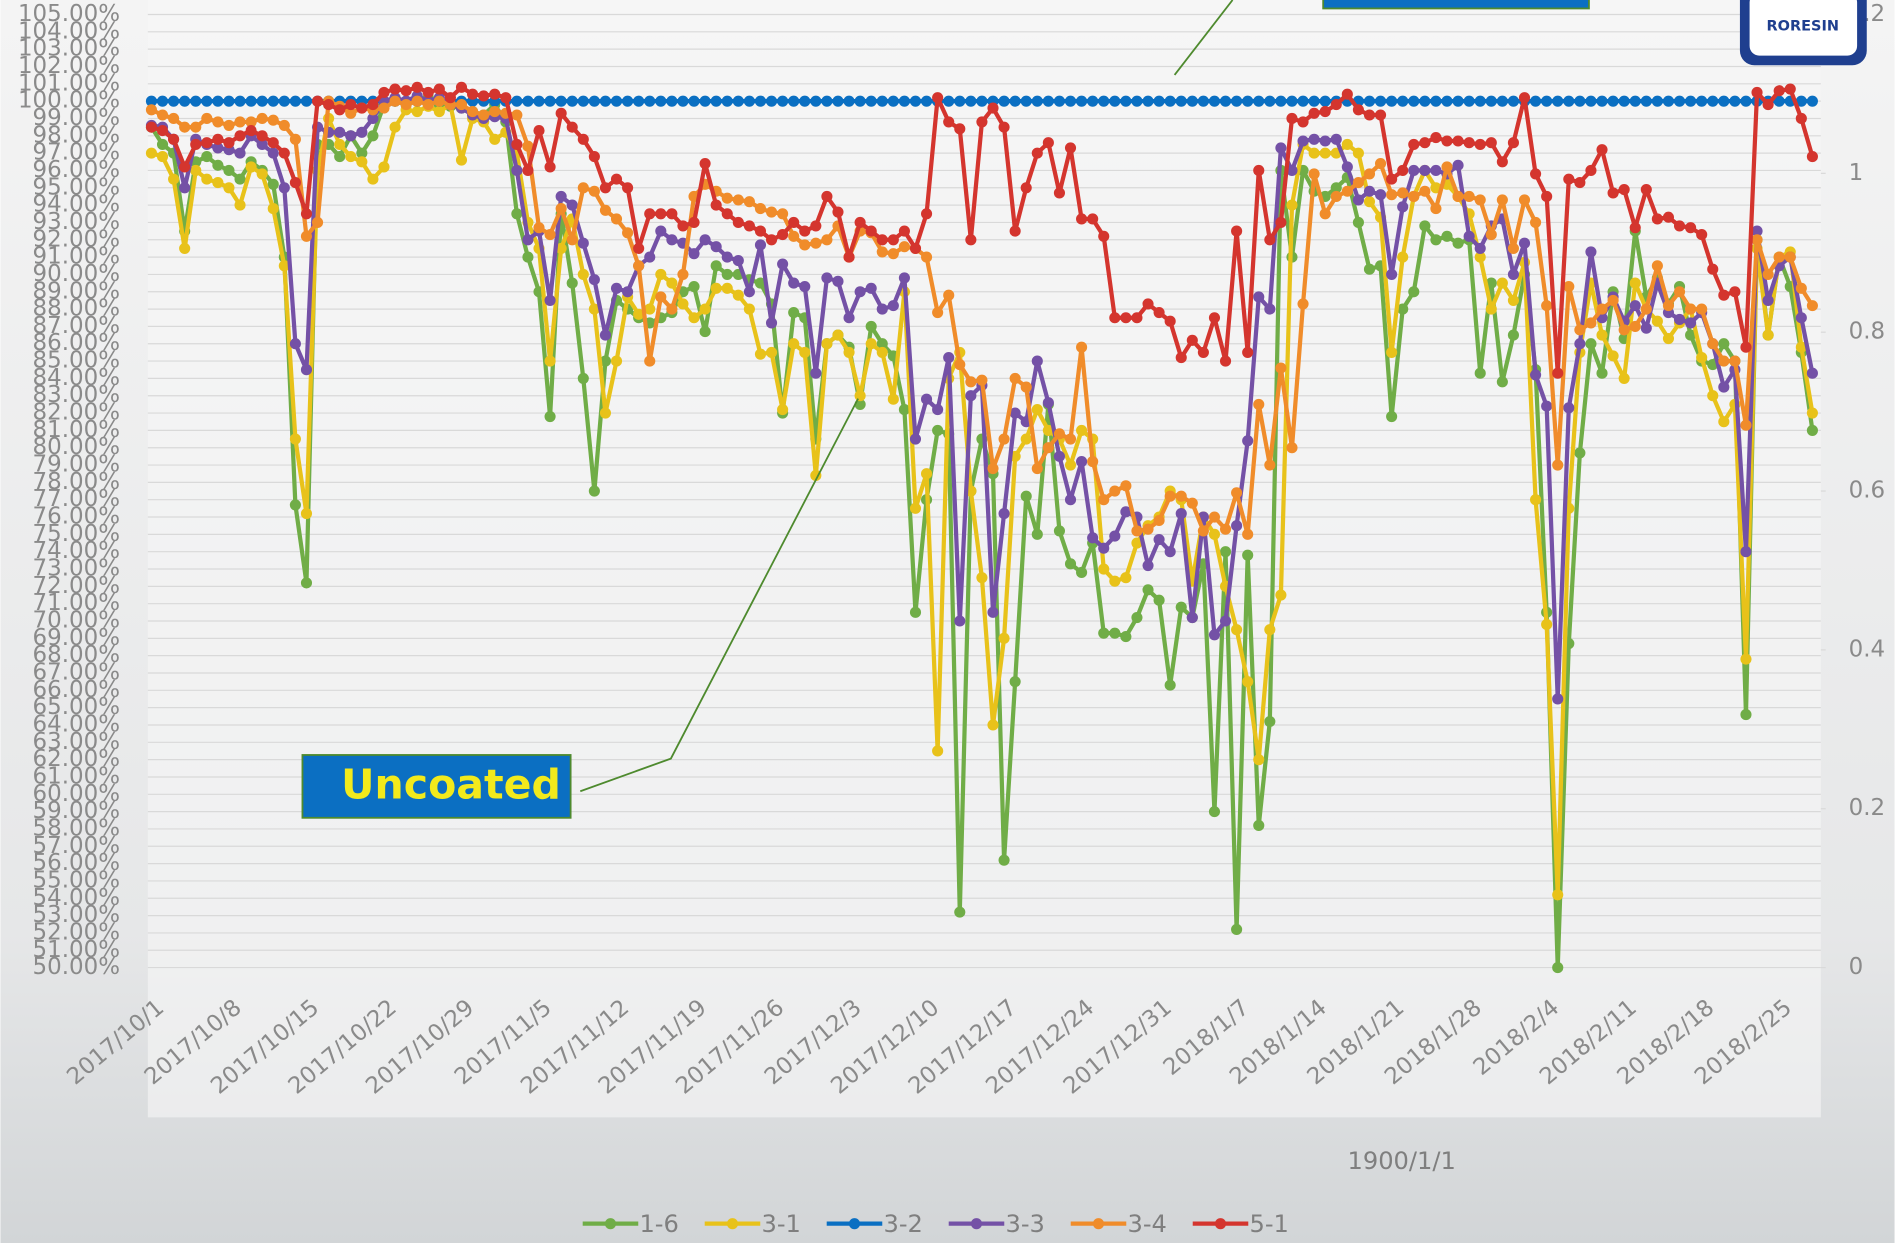  Describe the element at coordinates (780, 1224) in the screenshot. I see `legend-label: 3-1` at that location.